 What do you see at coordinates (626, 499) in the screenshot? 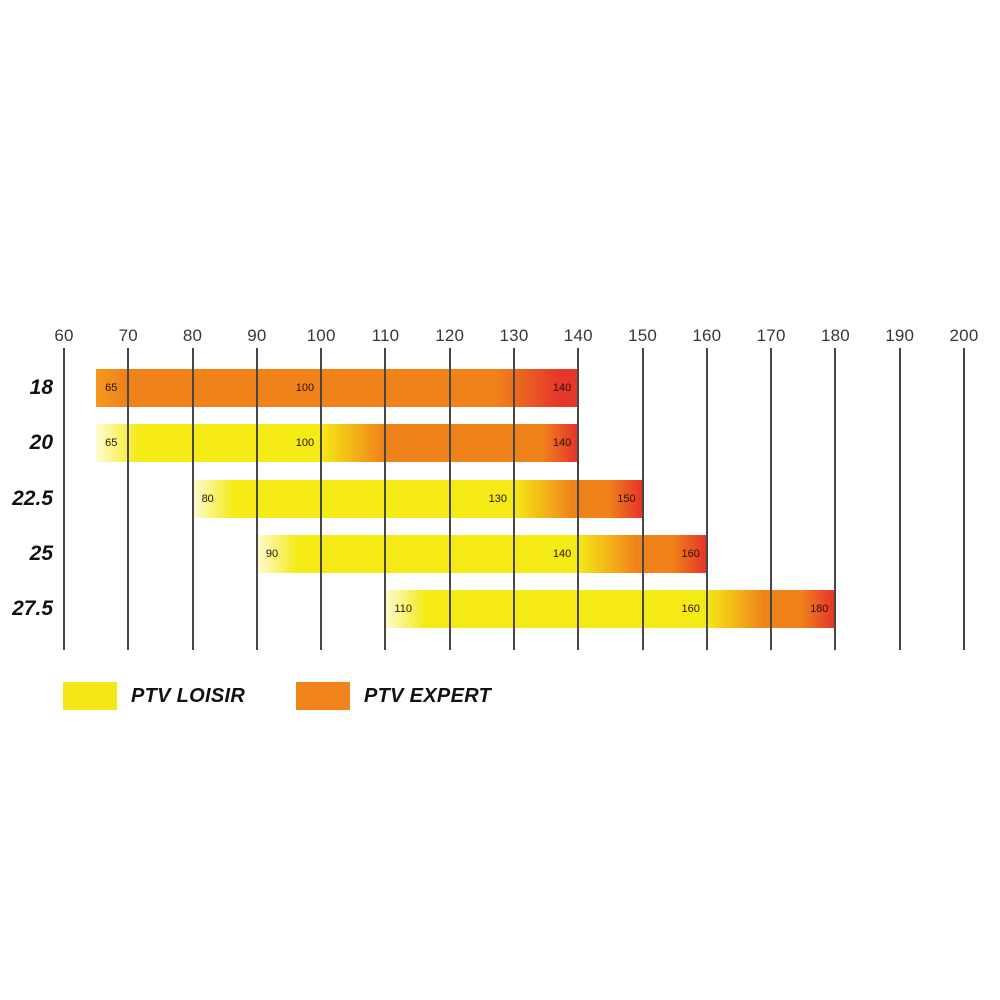
I see `bar-value-label: 150` at bounding box center [626, 499].